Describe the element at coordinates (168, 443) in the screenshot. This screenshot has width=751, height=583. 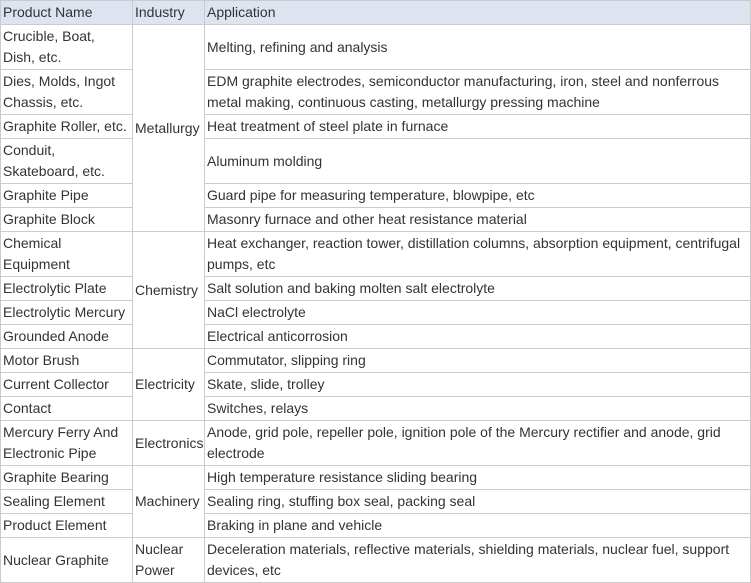
I see `industry-cell: Electronics` at that location.